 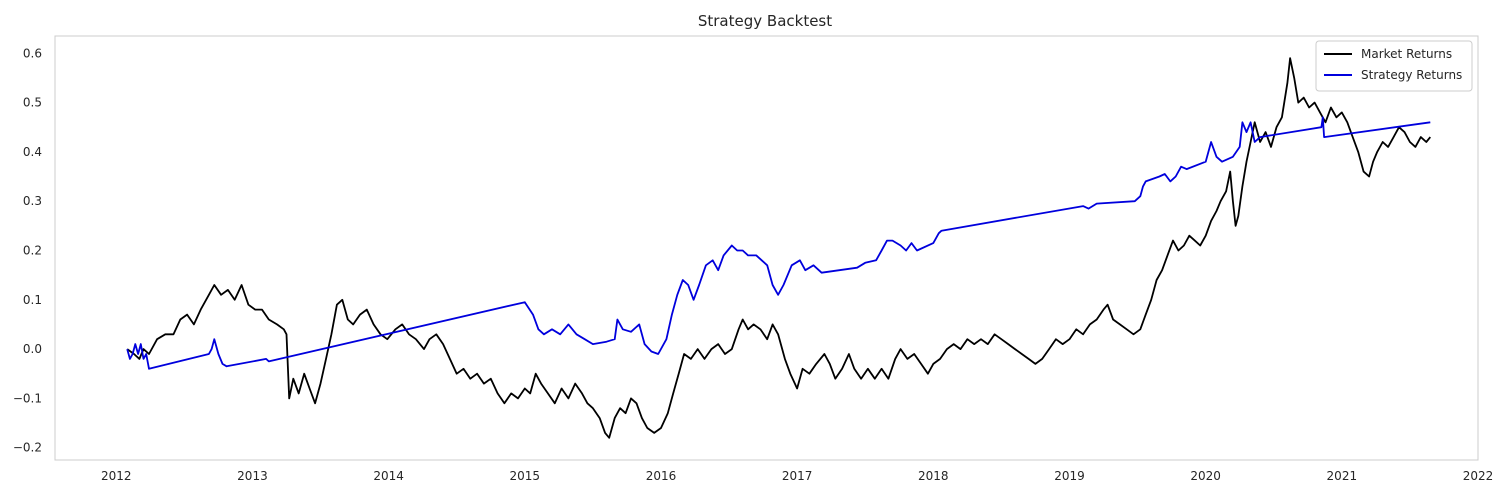 What do you see at coordinates (32, 53) in the screenshot?
I see `y-tick-label: 0.6` at bounding box center [32, 53].